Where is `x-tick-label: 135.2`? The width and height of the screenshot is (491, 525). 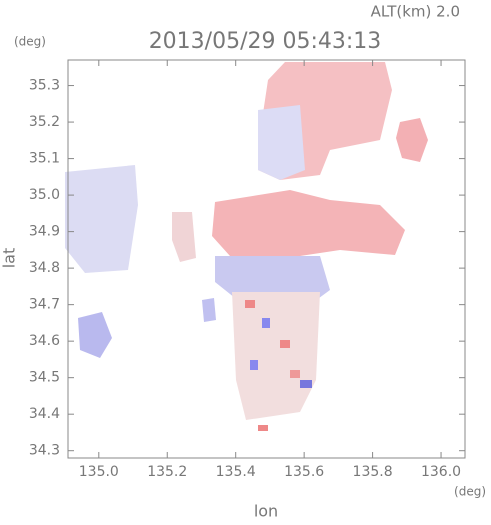 x-tick-label: 135.2 is located at coordinates (167, 472).